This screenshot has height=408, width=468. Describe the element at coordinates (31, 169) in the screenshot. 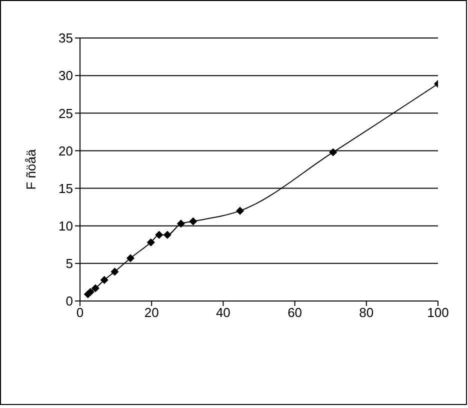

I see `y-axis-title: F ñöåä` at that location.